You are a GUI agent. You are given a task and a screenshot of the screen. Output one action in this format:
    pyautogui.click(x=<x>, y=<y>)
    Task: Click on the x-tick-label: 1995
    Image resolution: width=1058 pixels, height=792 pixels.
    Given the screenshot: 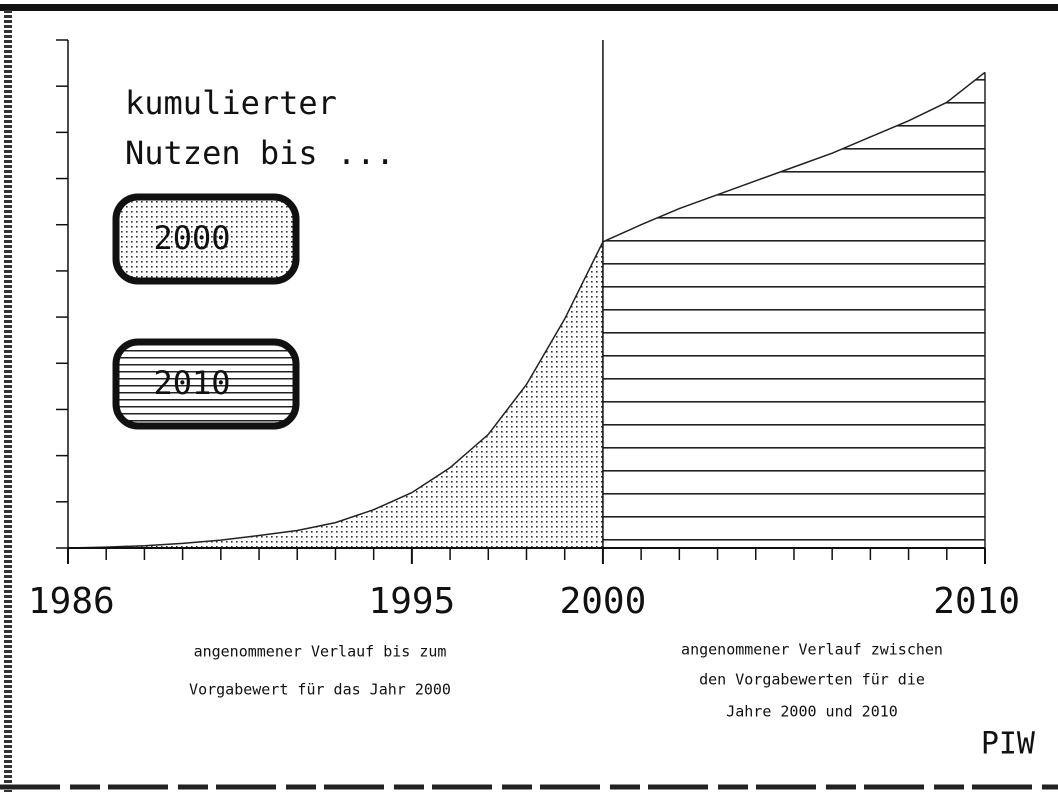 What is the action you would take?
    pyautogui.click(x=412, y=601)
    